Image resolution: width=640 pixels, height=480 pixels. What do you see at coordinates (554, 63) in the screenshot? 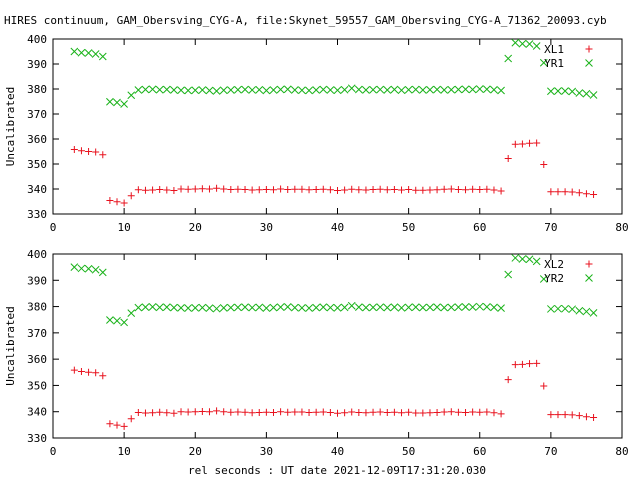
I see `legend-label: YR1` at bounding box center [554, 63].